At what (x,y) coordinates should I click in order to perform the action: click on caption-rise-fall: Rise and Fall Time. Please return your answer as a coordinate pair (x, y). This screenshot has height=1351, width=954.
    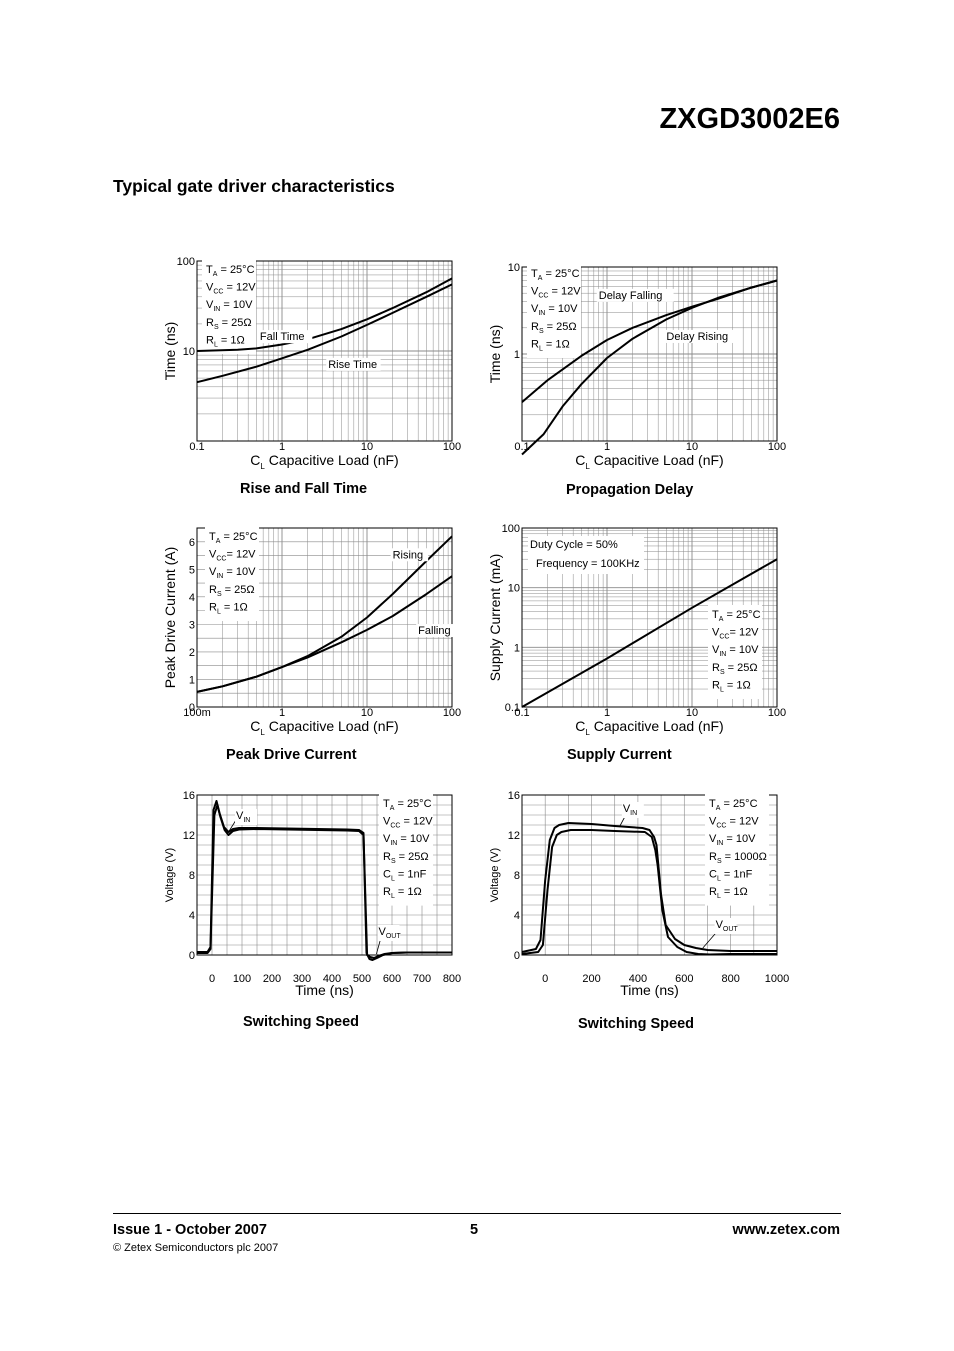
    Looking at the image, I should click on (304, 489).